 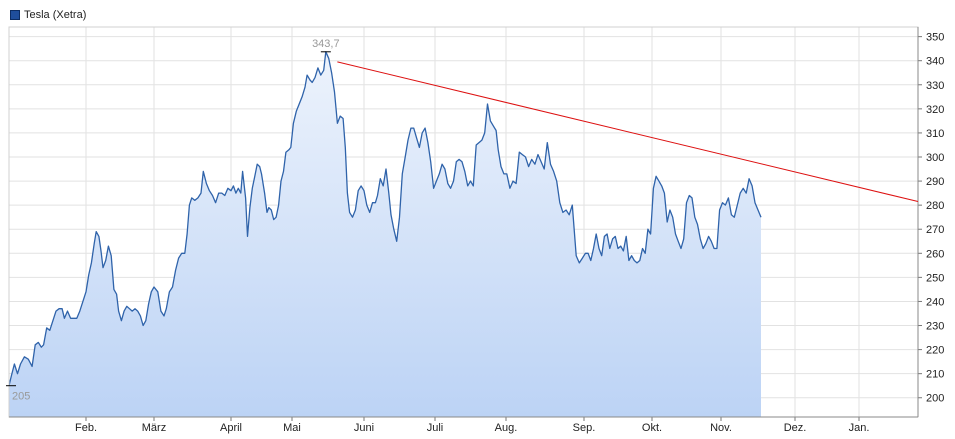 I want to click on y-tick-label: 220, so click(x=935, y=351).